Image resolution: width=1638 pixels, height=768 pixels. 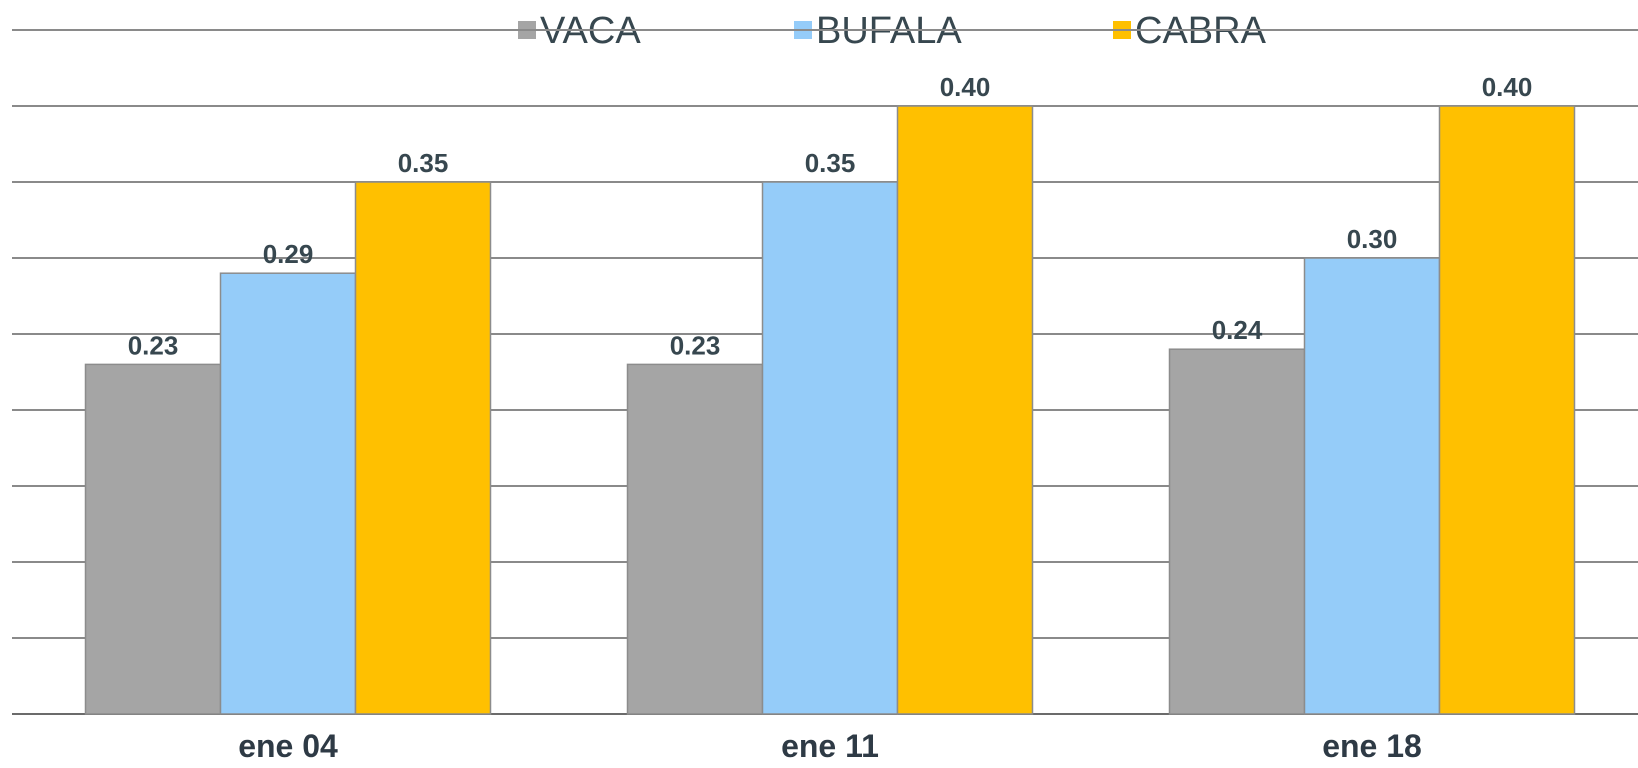 I want to click on legend: VACA BUFALA CABRA, so click(x=891, y=31).